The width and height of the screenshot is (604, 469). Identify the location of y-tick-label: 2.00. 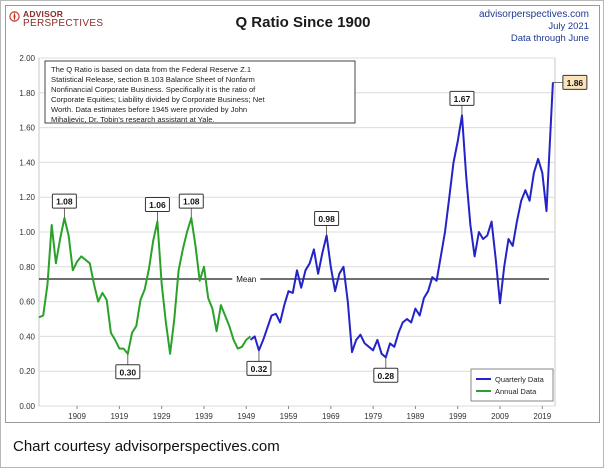
(27, 58).